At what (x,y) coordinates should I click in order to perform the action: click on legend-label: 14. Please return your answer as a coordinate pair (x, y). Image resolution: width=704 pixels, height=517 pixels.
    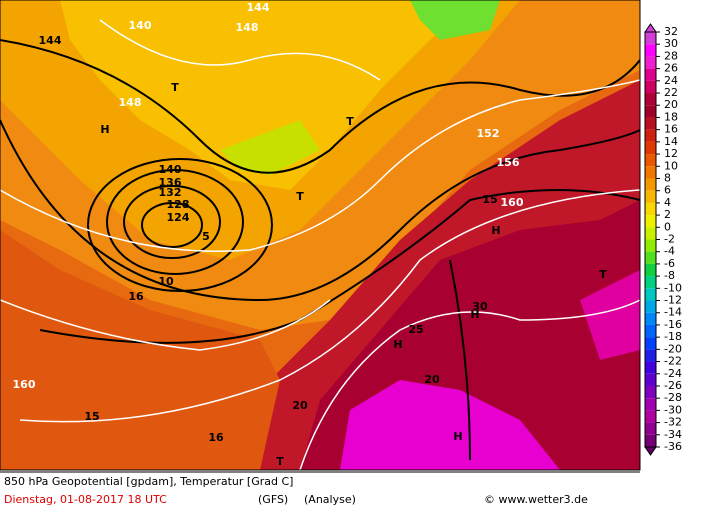
    Looking at the image, I should click on (671, 141).